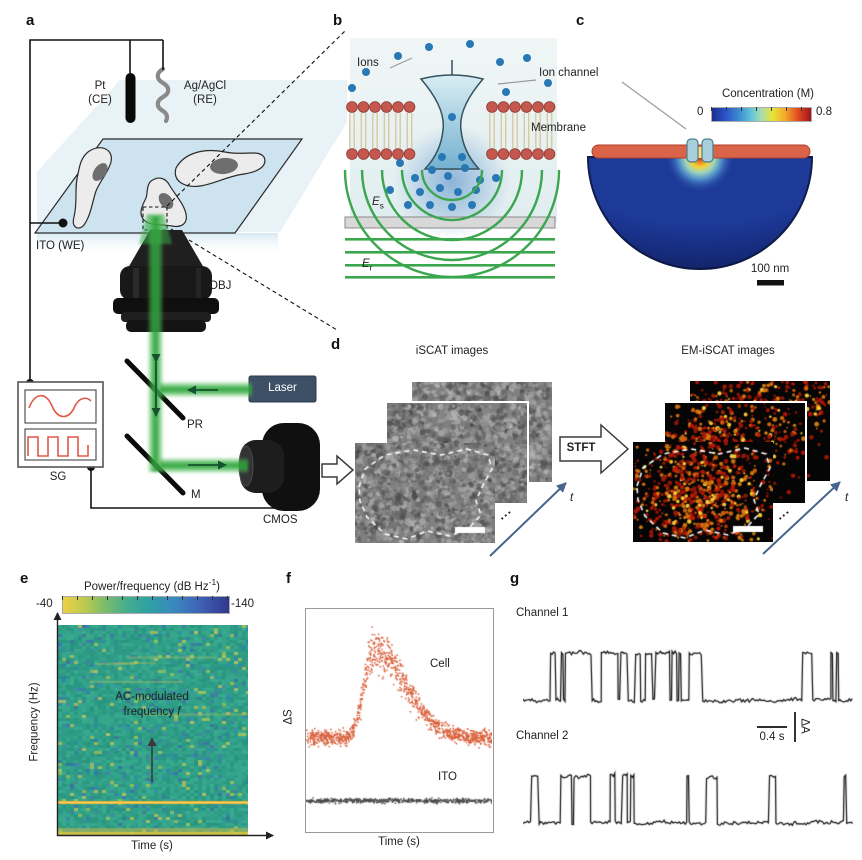  I want to click on time-axis-arrow-right, so click(801, 518).